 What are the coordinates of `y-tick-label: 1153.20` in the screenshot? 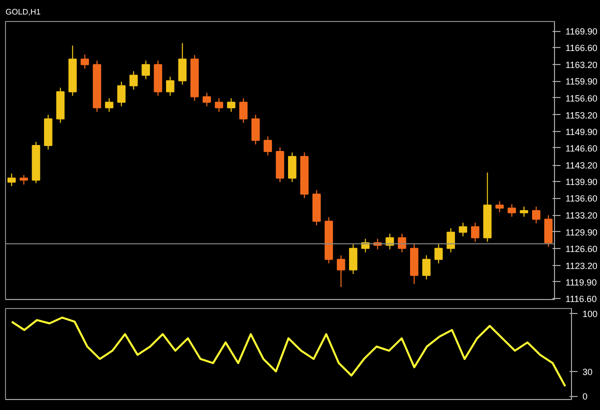 It's located at (582, 115).